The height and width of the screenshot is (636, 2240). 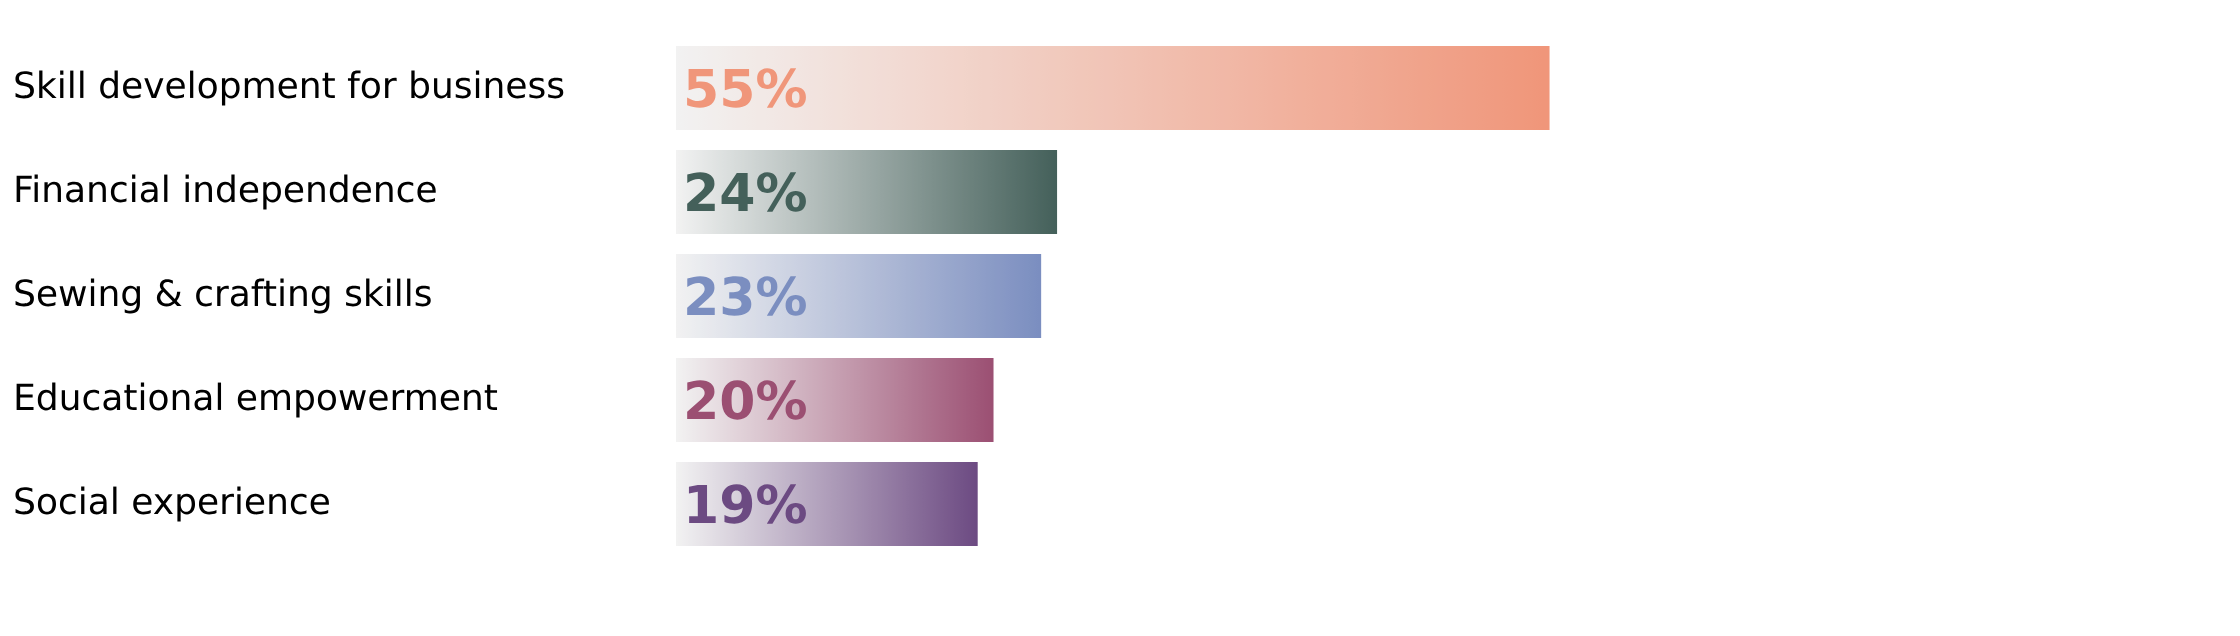 What do you see at coordinates (223, 296) in the screenshot?
I see `y-tick-label: Sewing & crafting skills` at bounding box center [223, 296].